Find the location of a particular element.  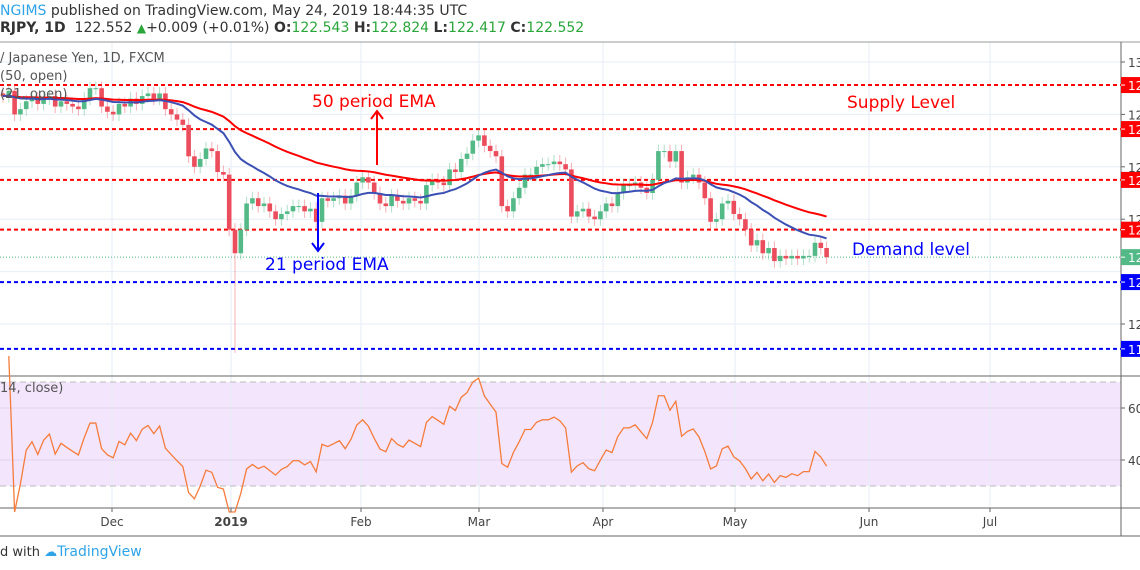

tradingview-link: TradingView is located at coordinates (99, 552).